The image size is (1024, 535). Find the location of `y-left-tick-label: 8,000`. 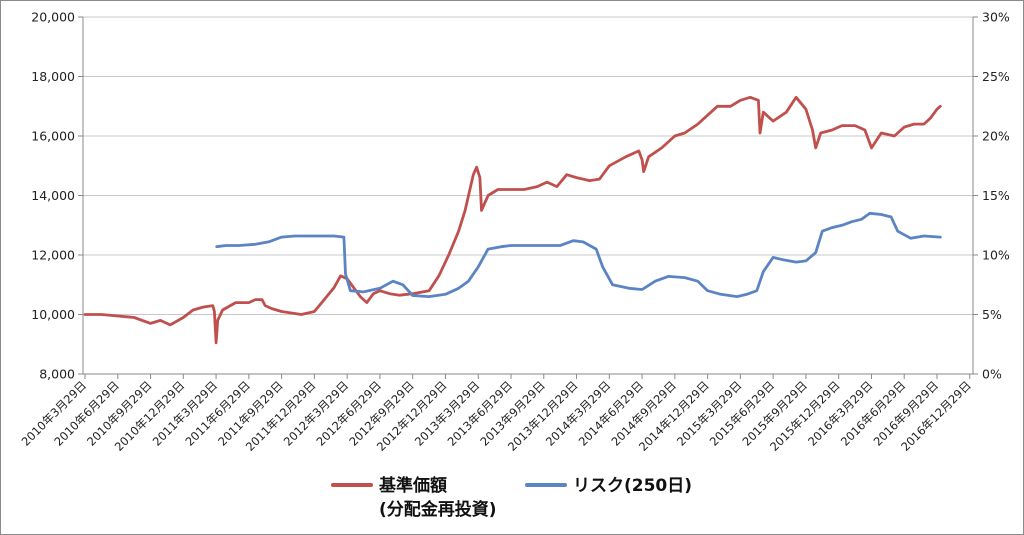

y-left-tick-label: 8,000 is located at coordinates (57, 374).